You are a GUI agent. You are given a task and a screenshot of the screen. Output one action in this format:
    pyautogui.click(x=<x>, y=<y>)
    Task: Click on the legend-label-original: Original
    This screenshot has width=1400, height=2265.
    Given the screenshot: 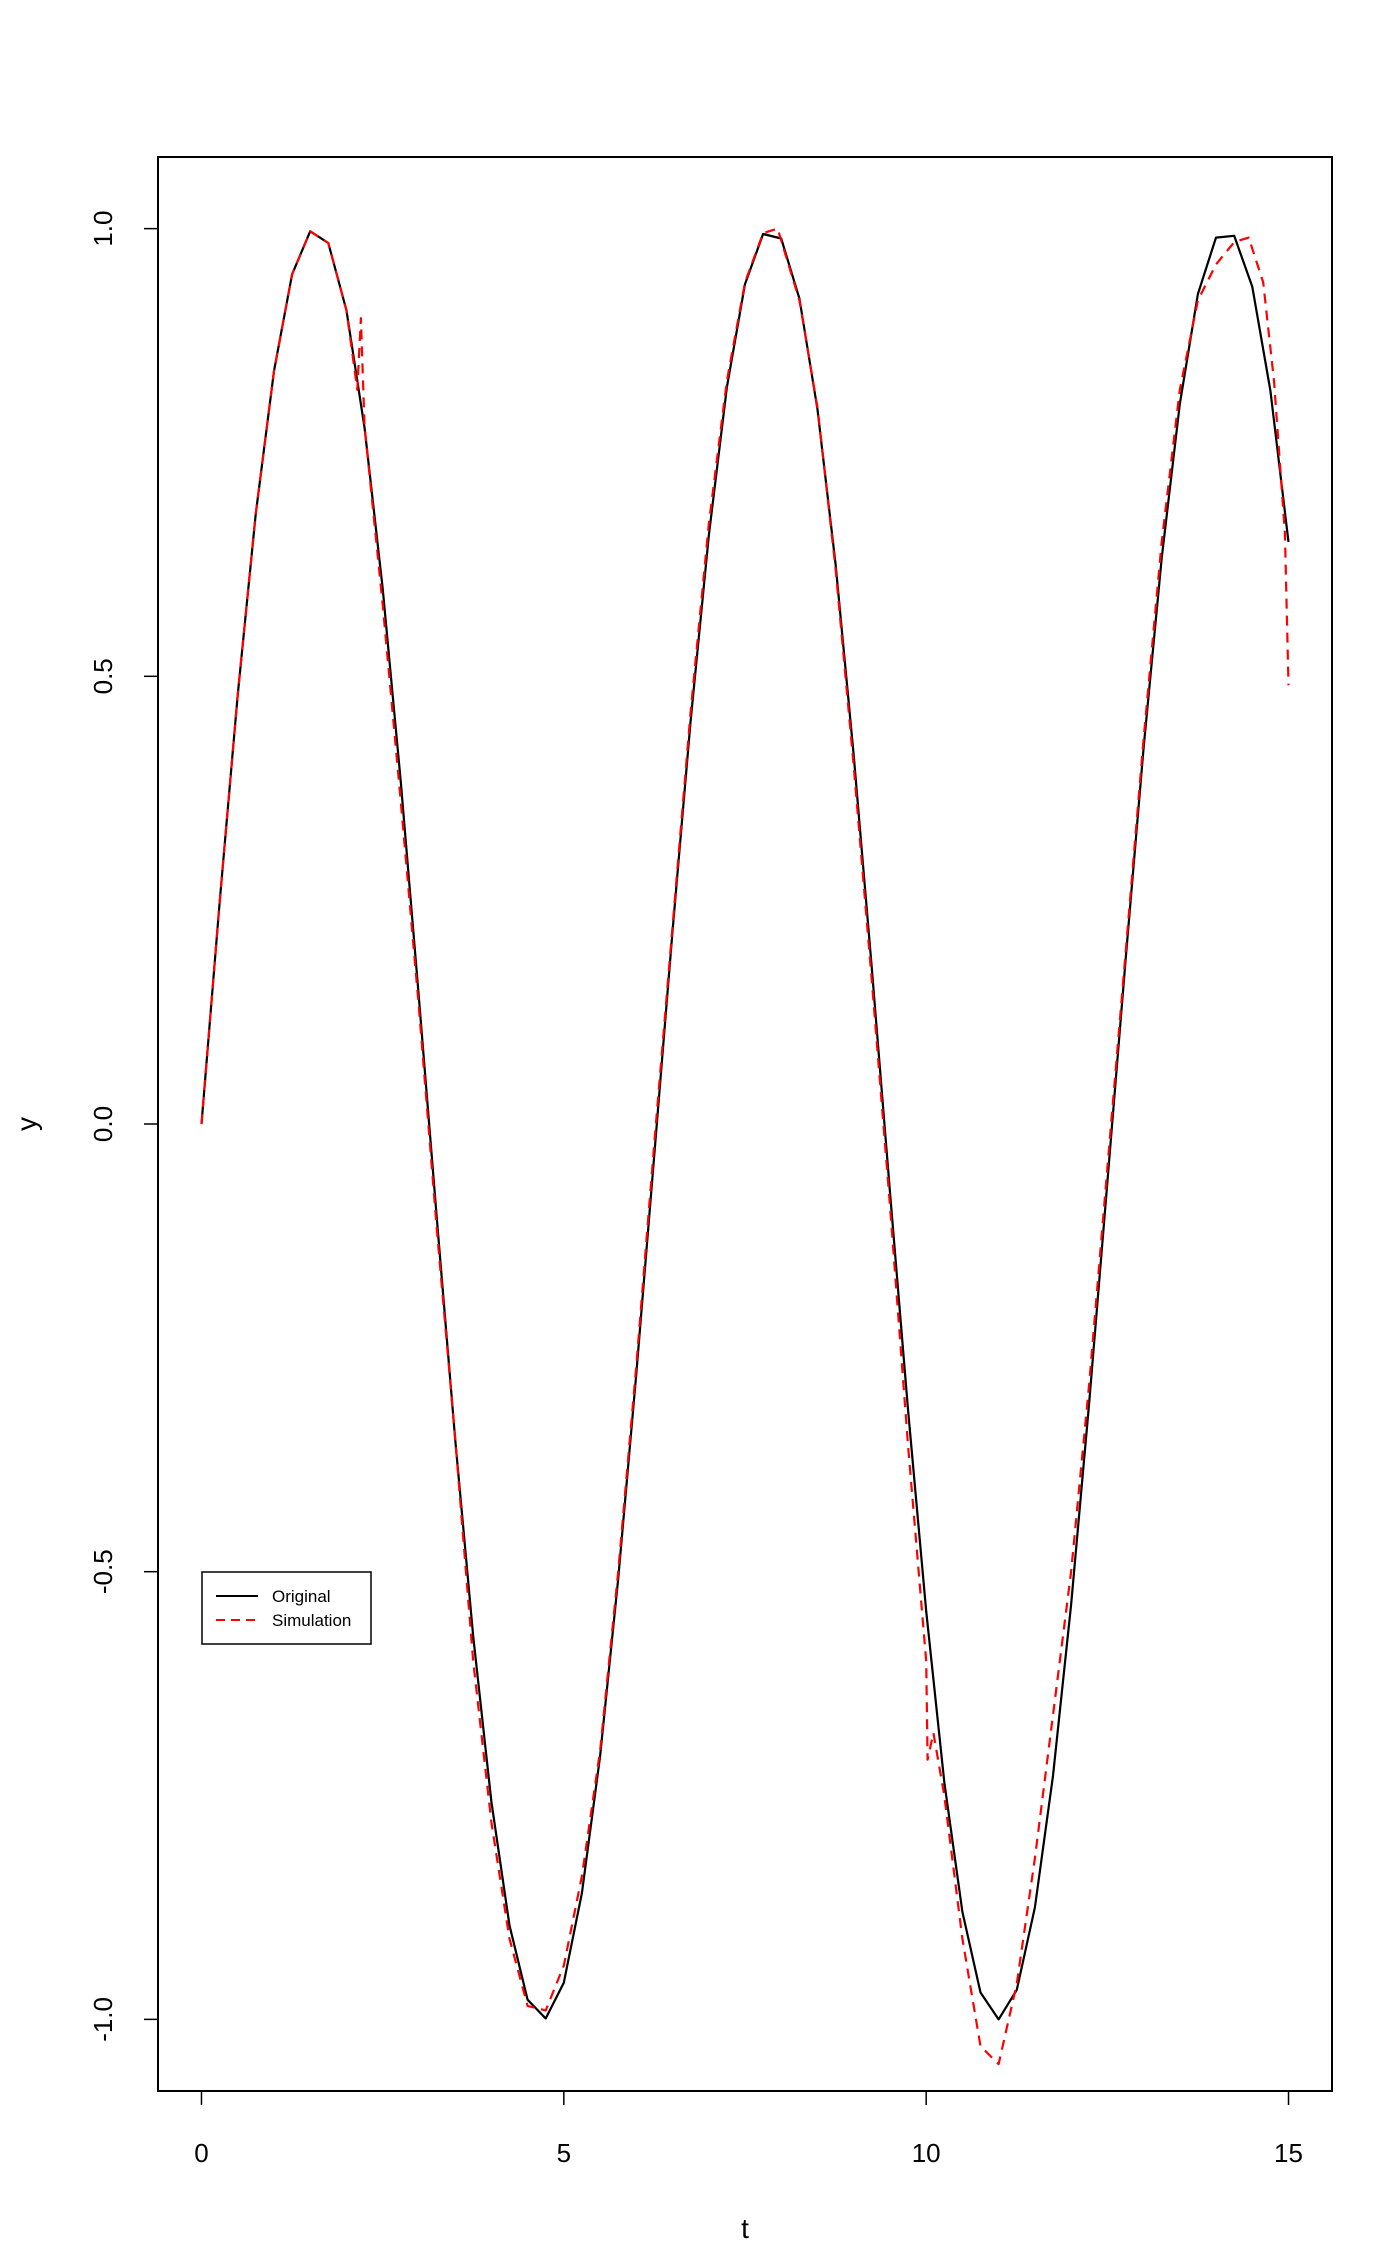 What is the action you would take?
    pyautogui.click(x=301, y=1596)
    